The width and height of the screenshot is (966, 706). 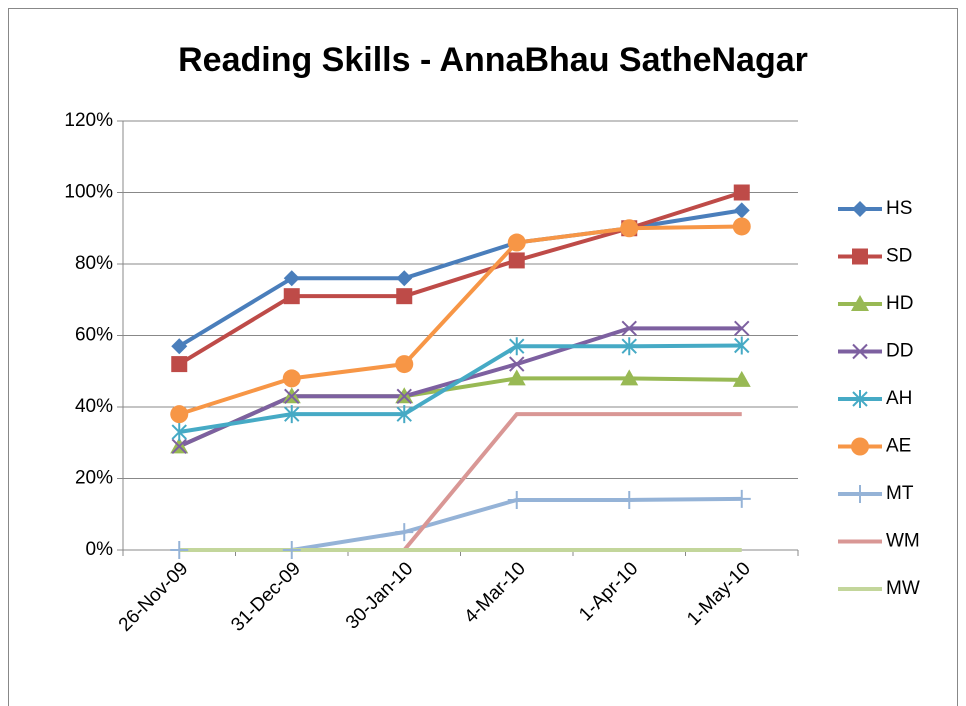 What do you see at coordinates (493, 60) in the screenshot?
I see `chart-title: Reading Skills - AnnaBhau SatheNagar` at bounding box center [493, 60].